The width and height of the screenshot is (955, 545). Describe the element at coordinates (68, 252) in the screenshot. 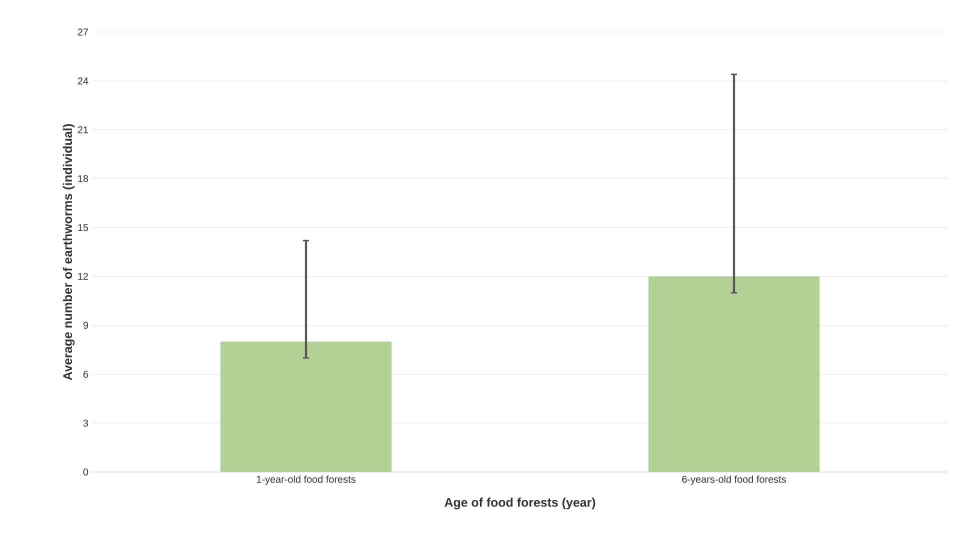

I see `y-axis-title: Average number of earthworms (individual)` at that location.